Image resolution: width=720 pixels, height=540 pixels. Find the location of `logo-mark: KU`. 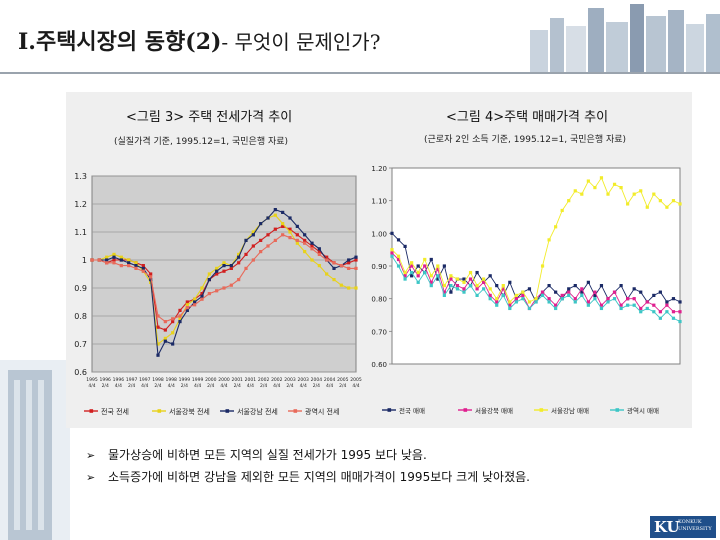

logo-mark: KU is located at coordinates (667, 527).